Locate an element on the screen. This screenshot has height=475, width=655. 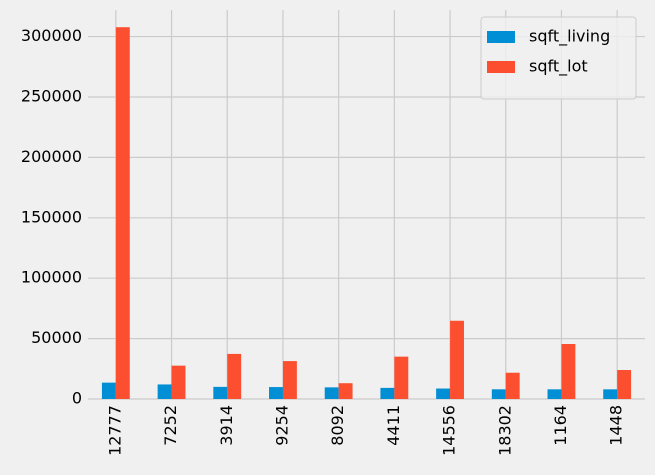
y-tick-label: 150000 is located at coordinates (51, 216).